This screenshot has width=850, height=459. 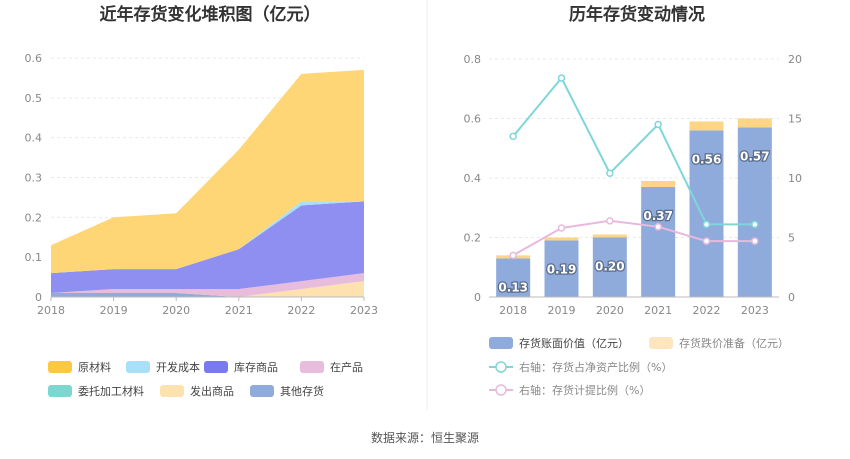 I want to click on left-x-tick: 2018, so click(x=51, y=310).